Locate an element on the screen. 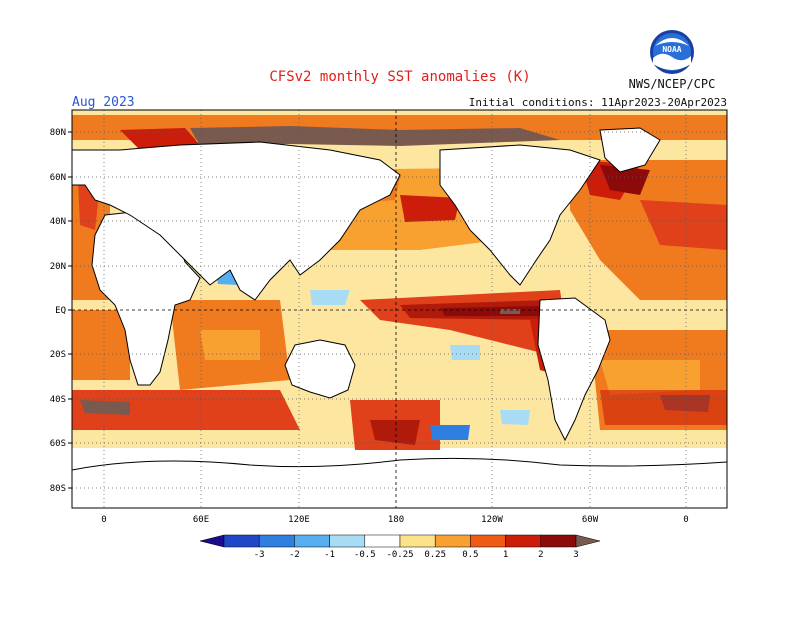  lat-tick: 40S is located at coordinates (58, 400).